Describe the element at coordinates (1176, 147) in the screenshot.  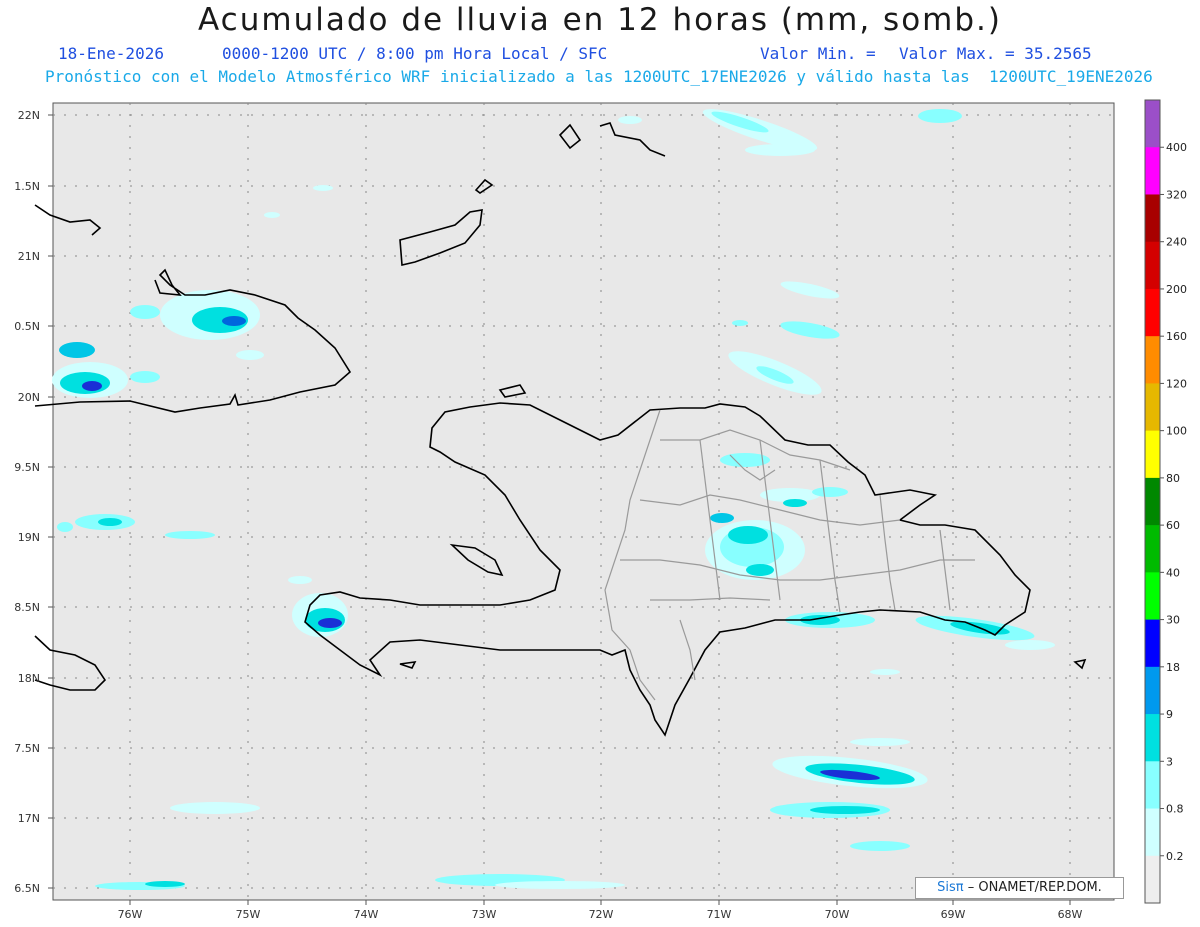
I see `colorbar-label: 400` at that location.